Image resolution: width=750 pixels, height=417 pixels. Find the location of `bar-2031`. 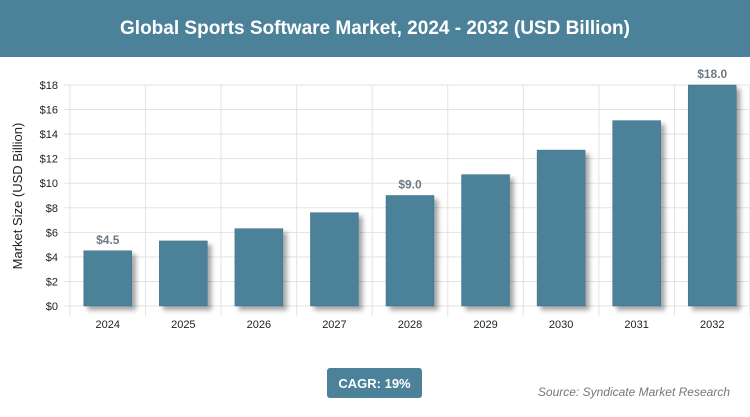

bar-2031 is located at coordinates (636, 213).